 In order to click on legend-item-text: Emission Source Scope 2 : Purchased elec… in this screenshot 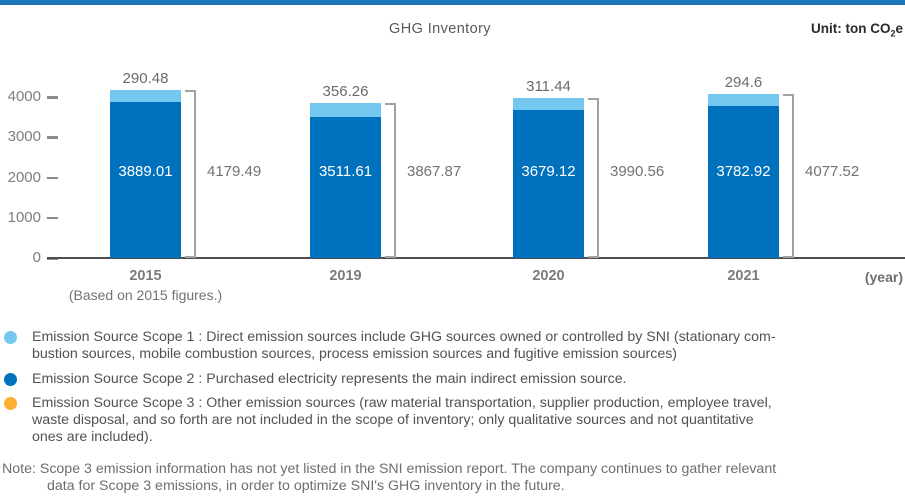, I will do `click(329, 379)`.